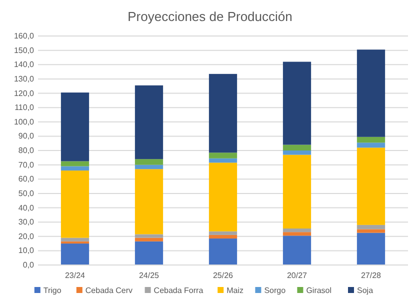 The width and height of the screenshot is (420, 305). Describe the element at coordinates (24, 107) in the screenshot. I see `y-tick-label: 110,0` at that location.